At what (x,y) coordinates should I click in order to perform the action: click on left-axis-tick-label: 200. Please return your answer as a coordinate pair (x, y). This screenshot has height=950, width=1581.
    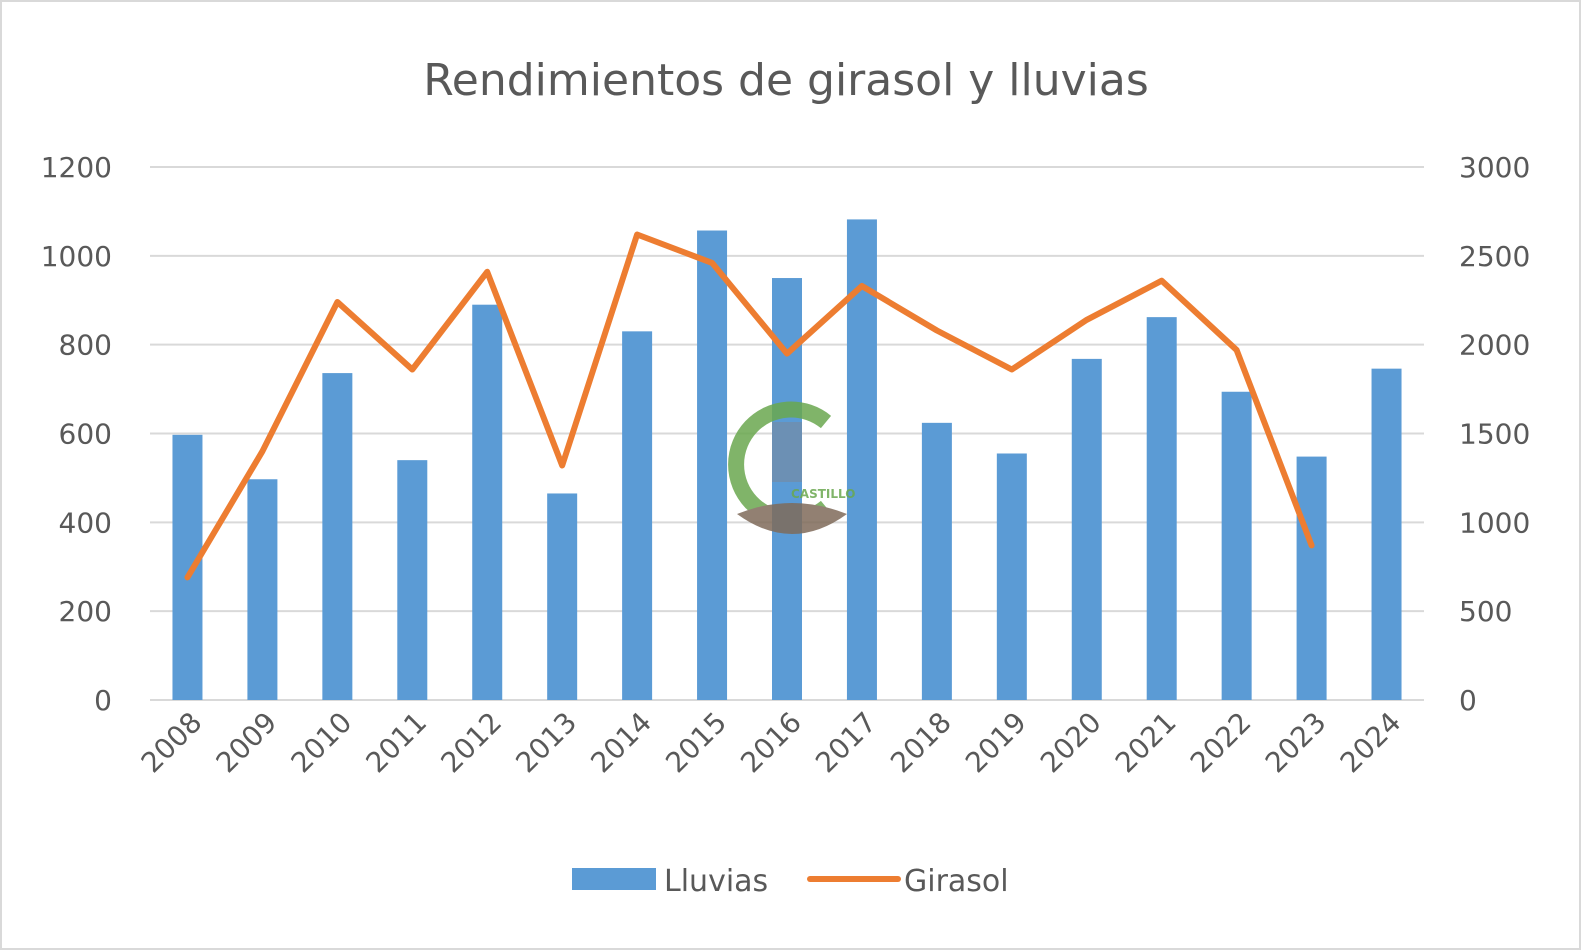
    Looking at the image, I should click on (85, 611).